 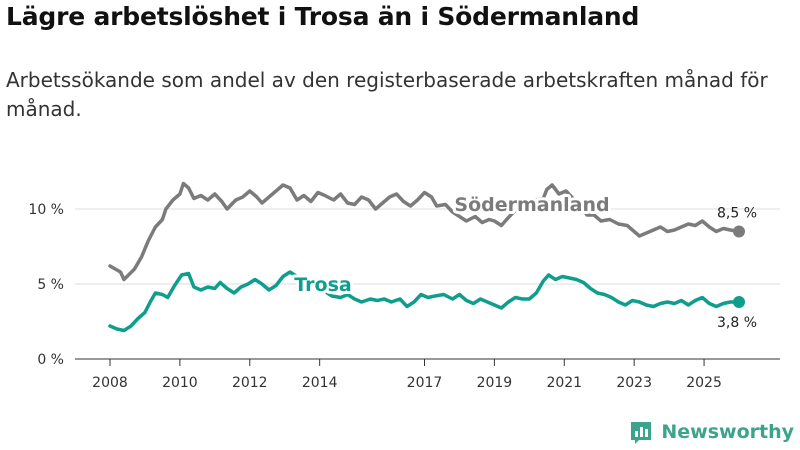 What do you see at coordinates (250, 383) in the screenshot?
I see `x-tick-label: 2012` at bounding box center [250, 383].